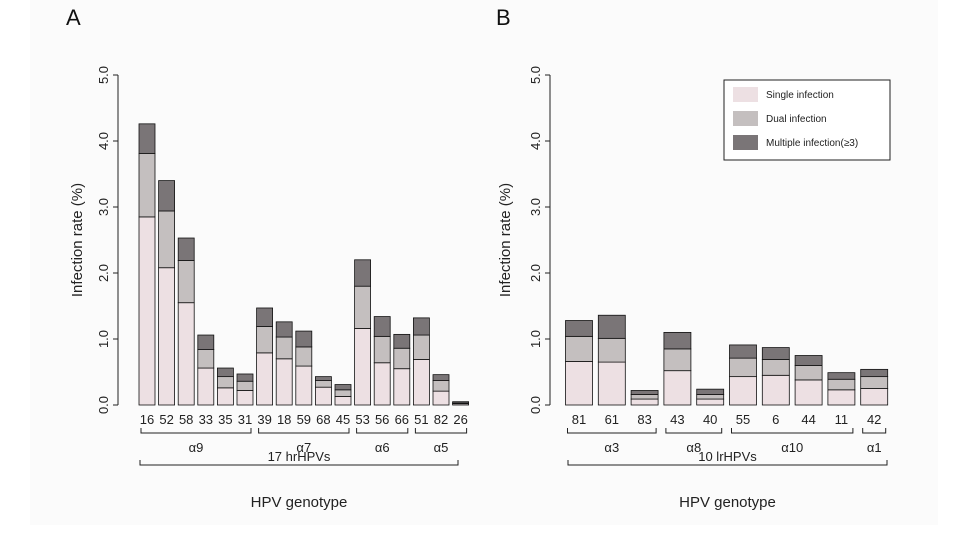  What do you see at coordinates (874, 397) in the screenshot?
I see `panel-b-bar-42-single` at bounding box center [874, 397].